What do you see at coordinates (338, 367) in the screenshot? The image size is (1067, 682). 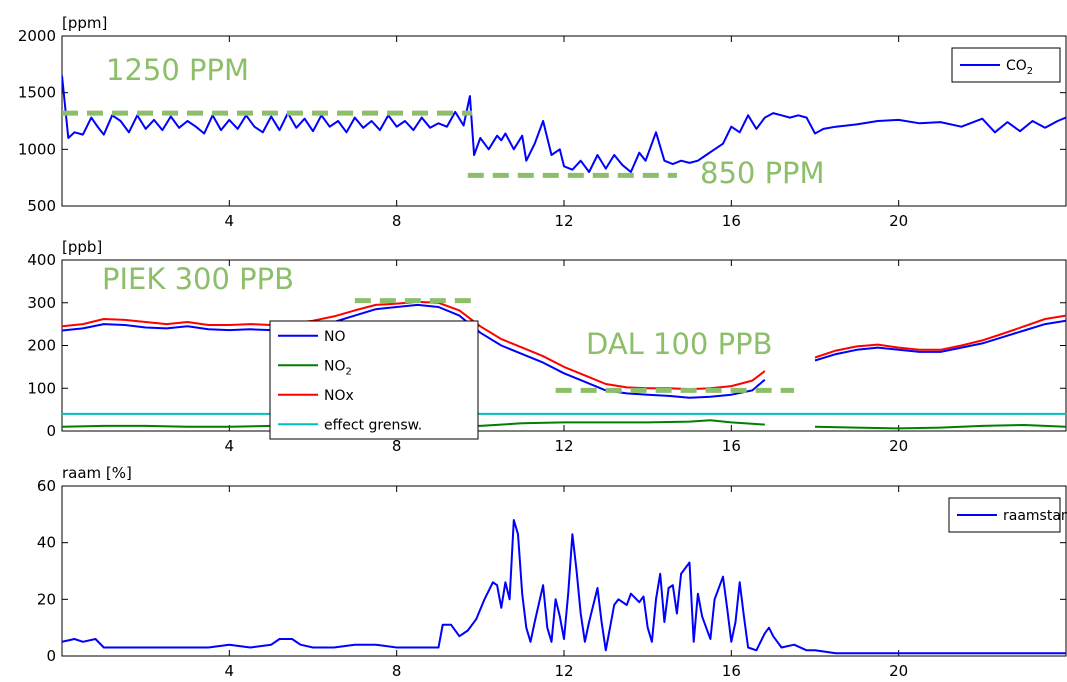 I see `legend-label: NO2` at bounding box center [338, 367].